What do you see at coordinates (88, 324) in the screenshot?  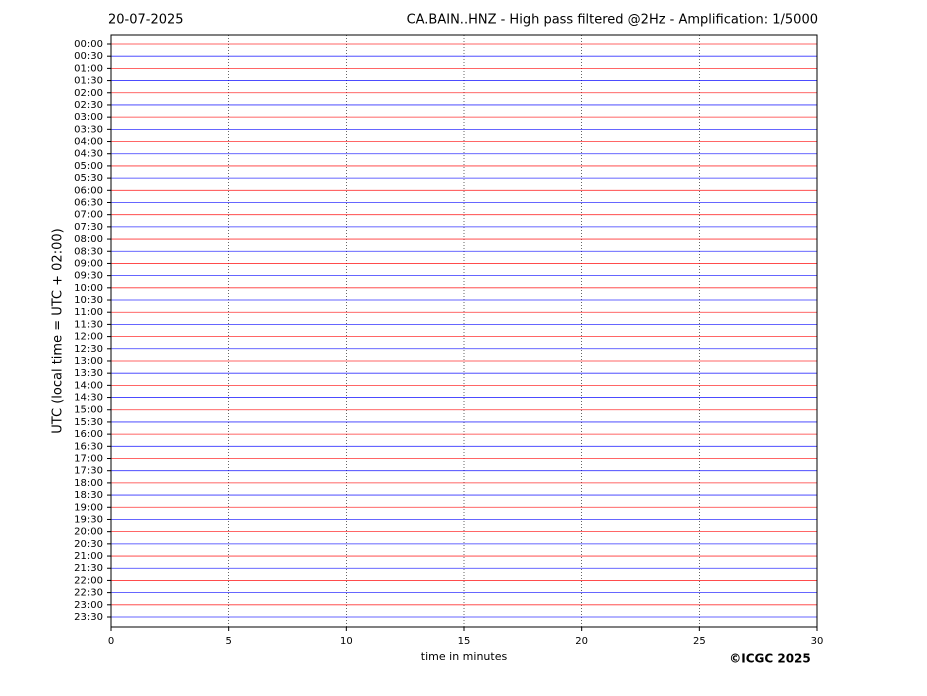 I see `y-tick-label: 11:30` at bounding box center [88, 324].